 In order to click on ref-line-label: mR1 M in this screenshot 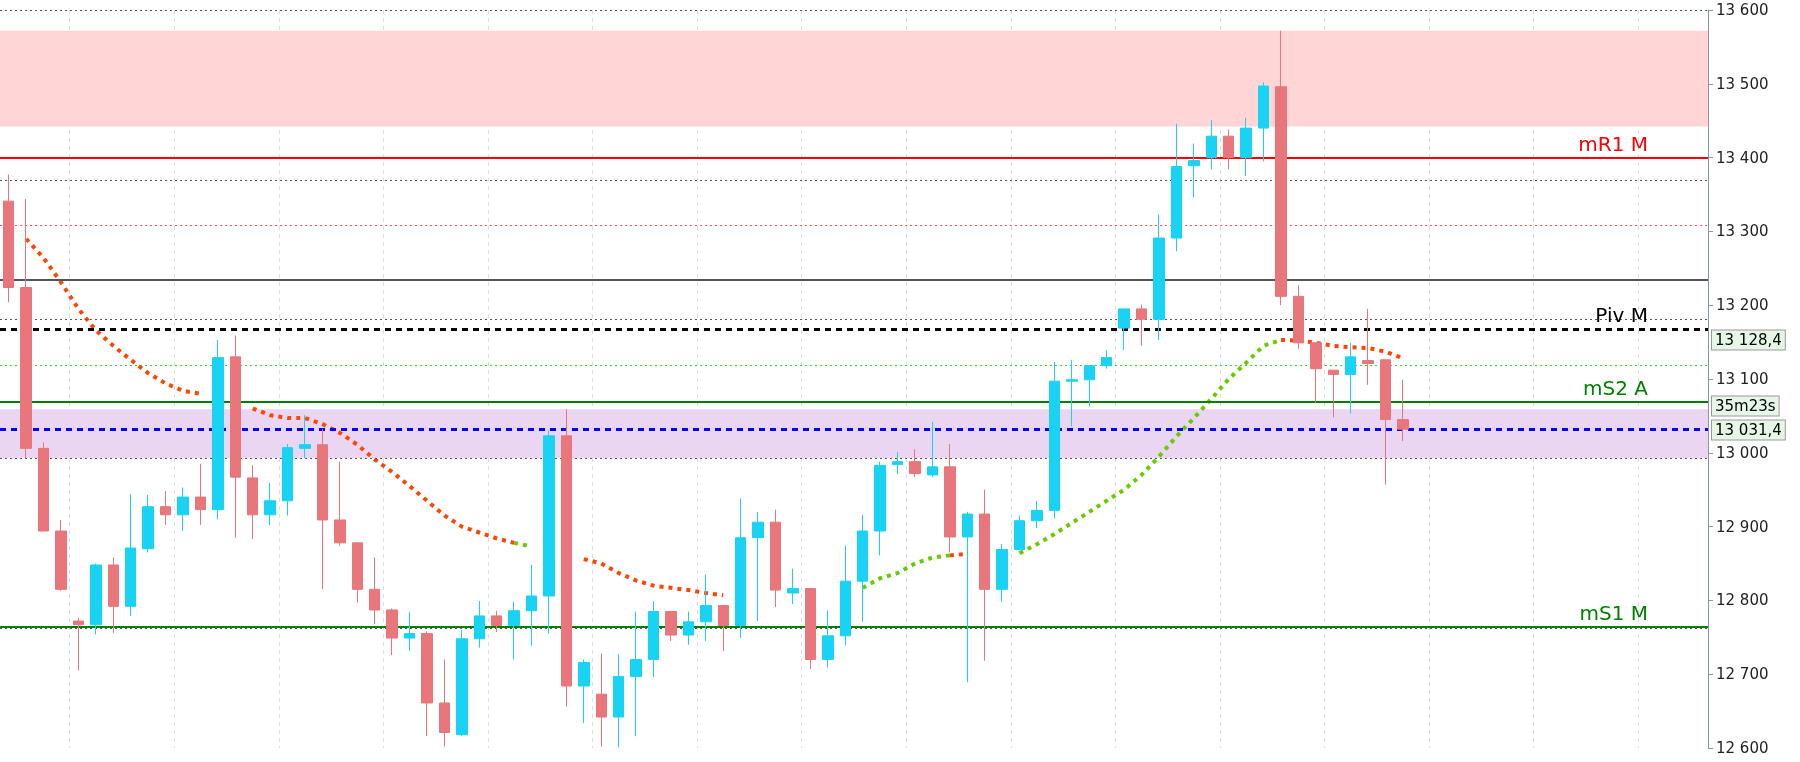, I will do `click(1613, 143)`.